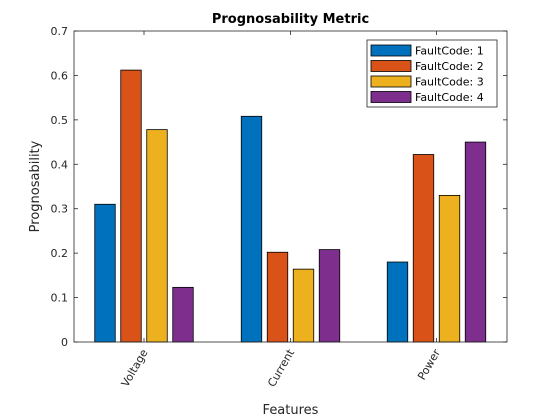 The width and height of the screenshot is (560, 420). What do you see at coordinates (135, 368) in the screenshot?
I see `x-tick-label-voltage: Voltage` at bounding box center [135, 368].